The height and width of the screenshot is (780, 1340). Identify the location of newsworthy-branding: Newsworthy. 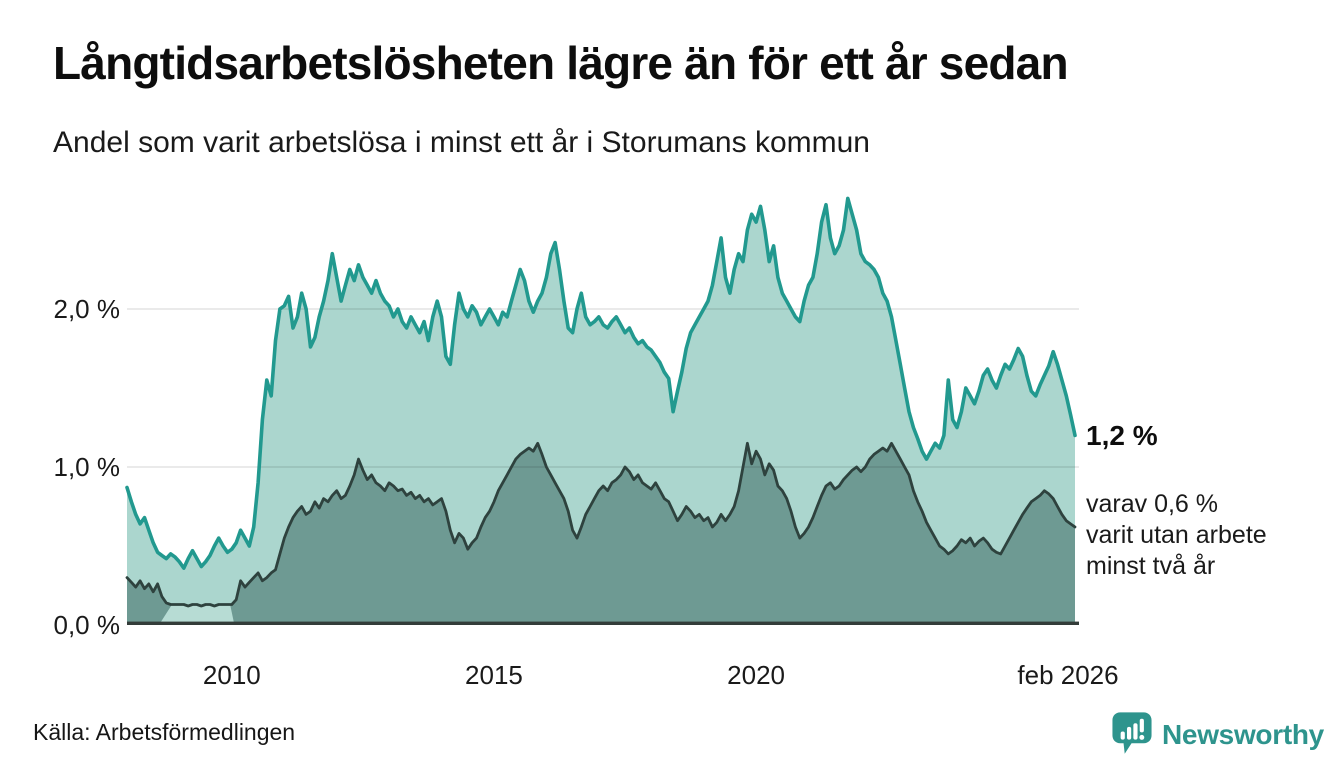
(1218, 736).